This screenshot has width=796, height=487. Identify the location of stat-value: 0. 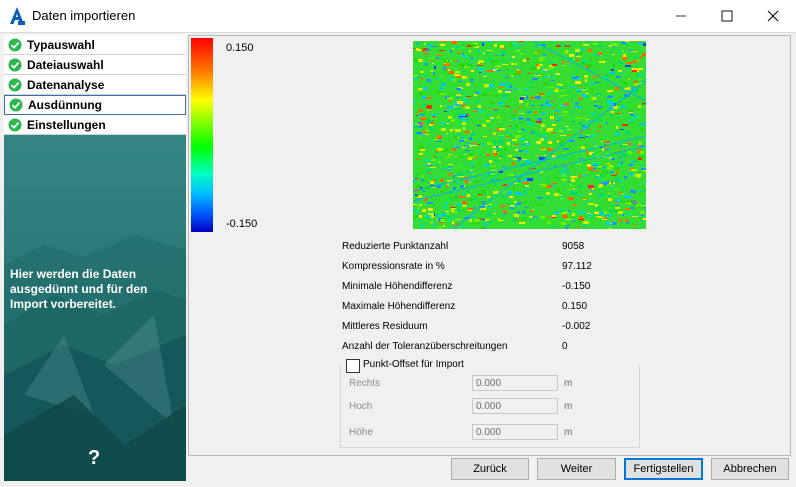
(565, 346).